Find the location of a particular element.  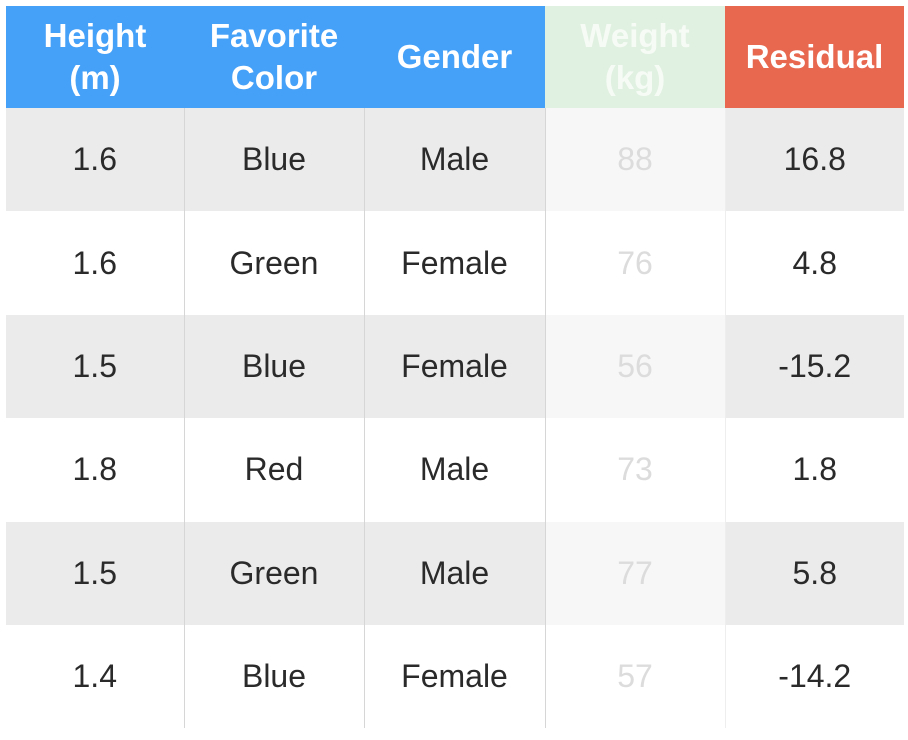

header-weight-line1: Weight is located at coordinates (635, 35).